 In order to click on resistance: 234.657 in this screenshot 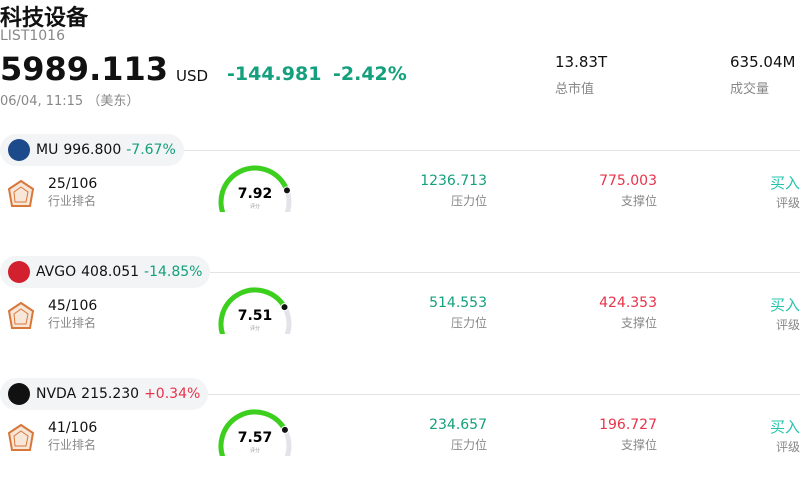, I will do `click(458, 425)`.